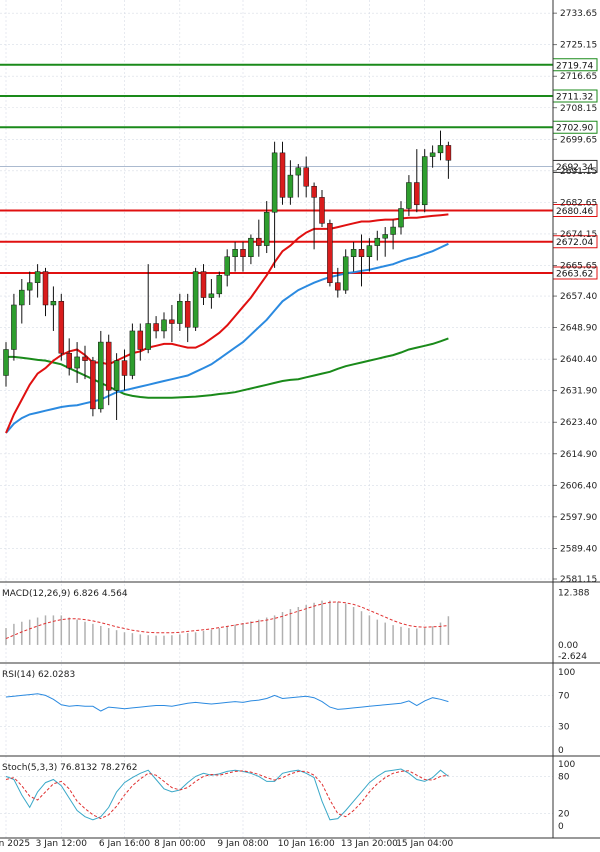  Describe the element at coordinates (69, 768) in the screenshot. I see `stoch-label: Stoch(5,3,3) 76.8132 78.2762` at that location.